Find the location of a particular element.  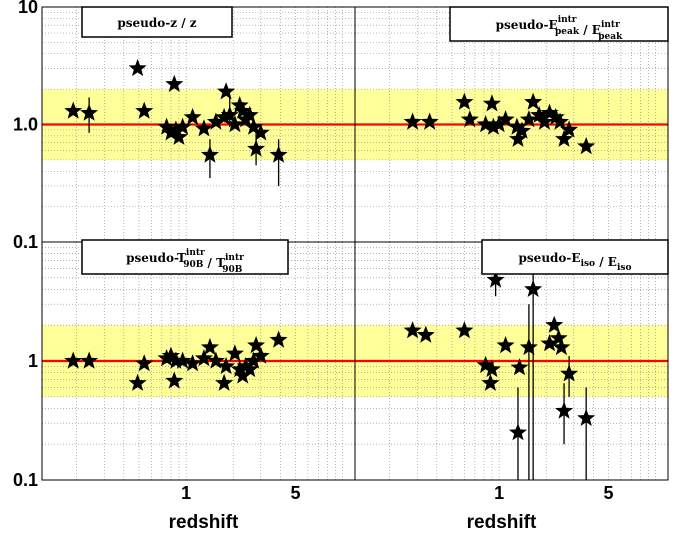

y-tick-label: 1.0 is located at coordinates (25, 125).